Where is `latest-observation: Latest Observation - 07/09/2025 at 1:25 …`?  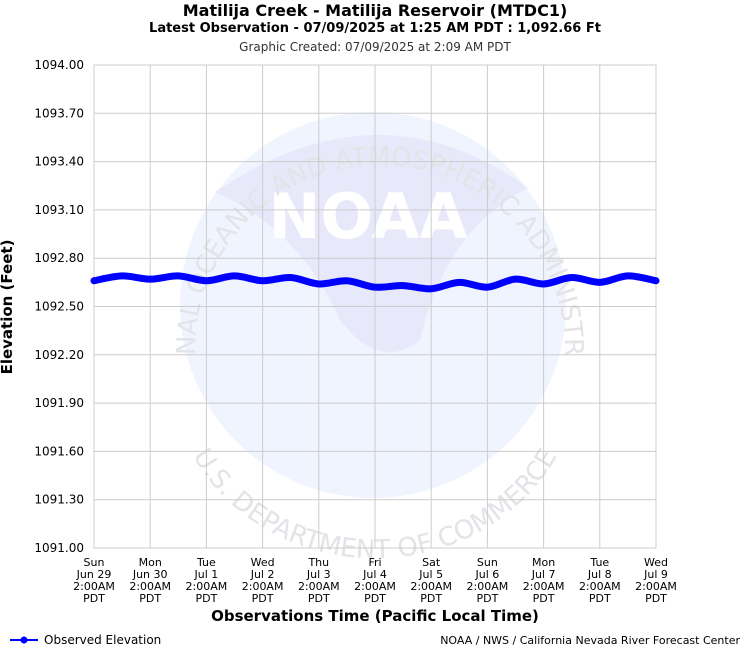
latest-observation: Latest Observation - 07/09/2025 at 1:25 … is located at coordinates (375, 28).